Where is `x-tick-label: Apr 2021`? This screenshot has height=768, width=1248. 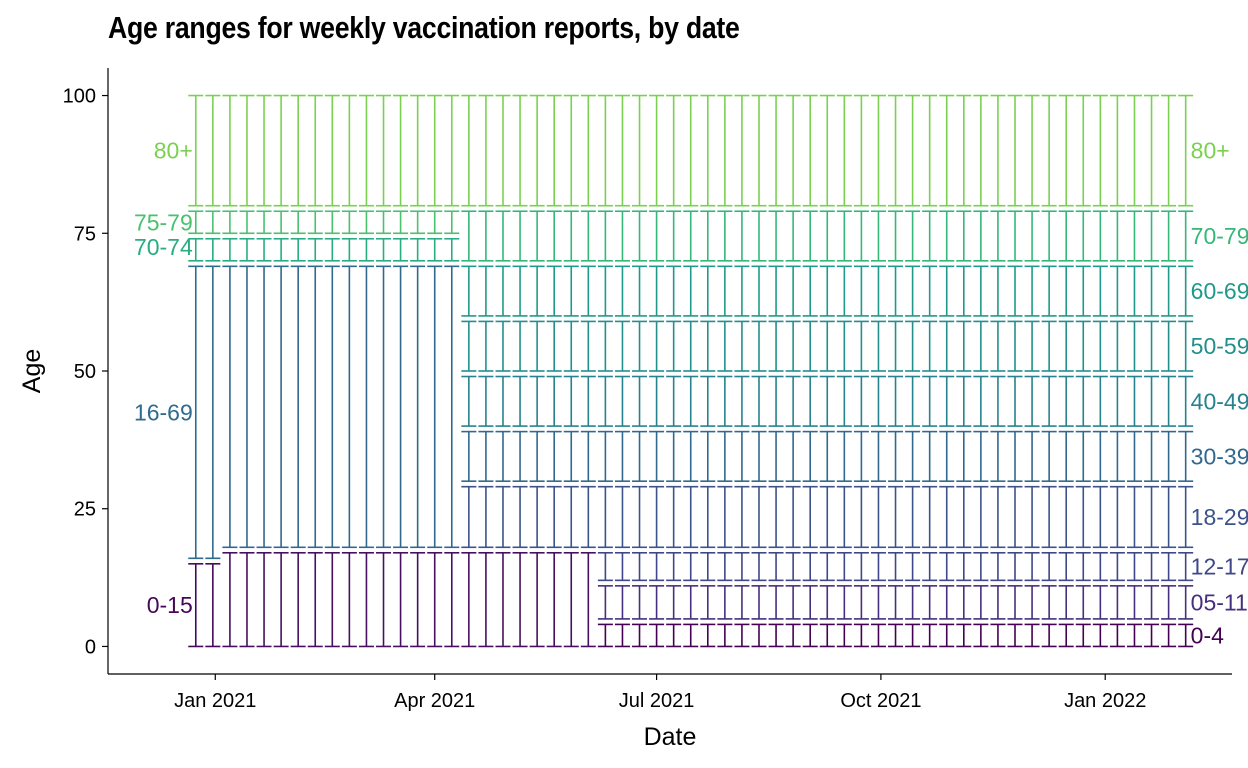
x-tick-label: Apr 2021 is located at coordinates (434, 701).